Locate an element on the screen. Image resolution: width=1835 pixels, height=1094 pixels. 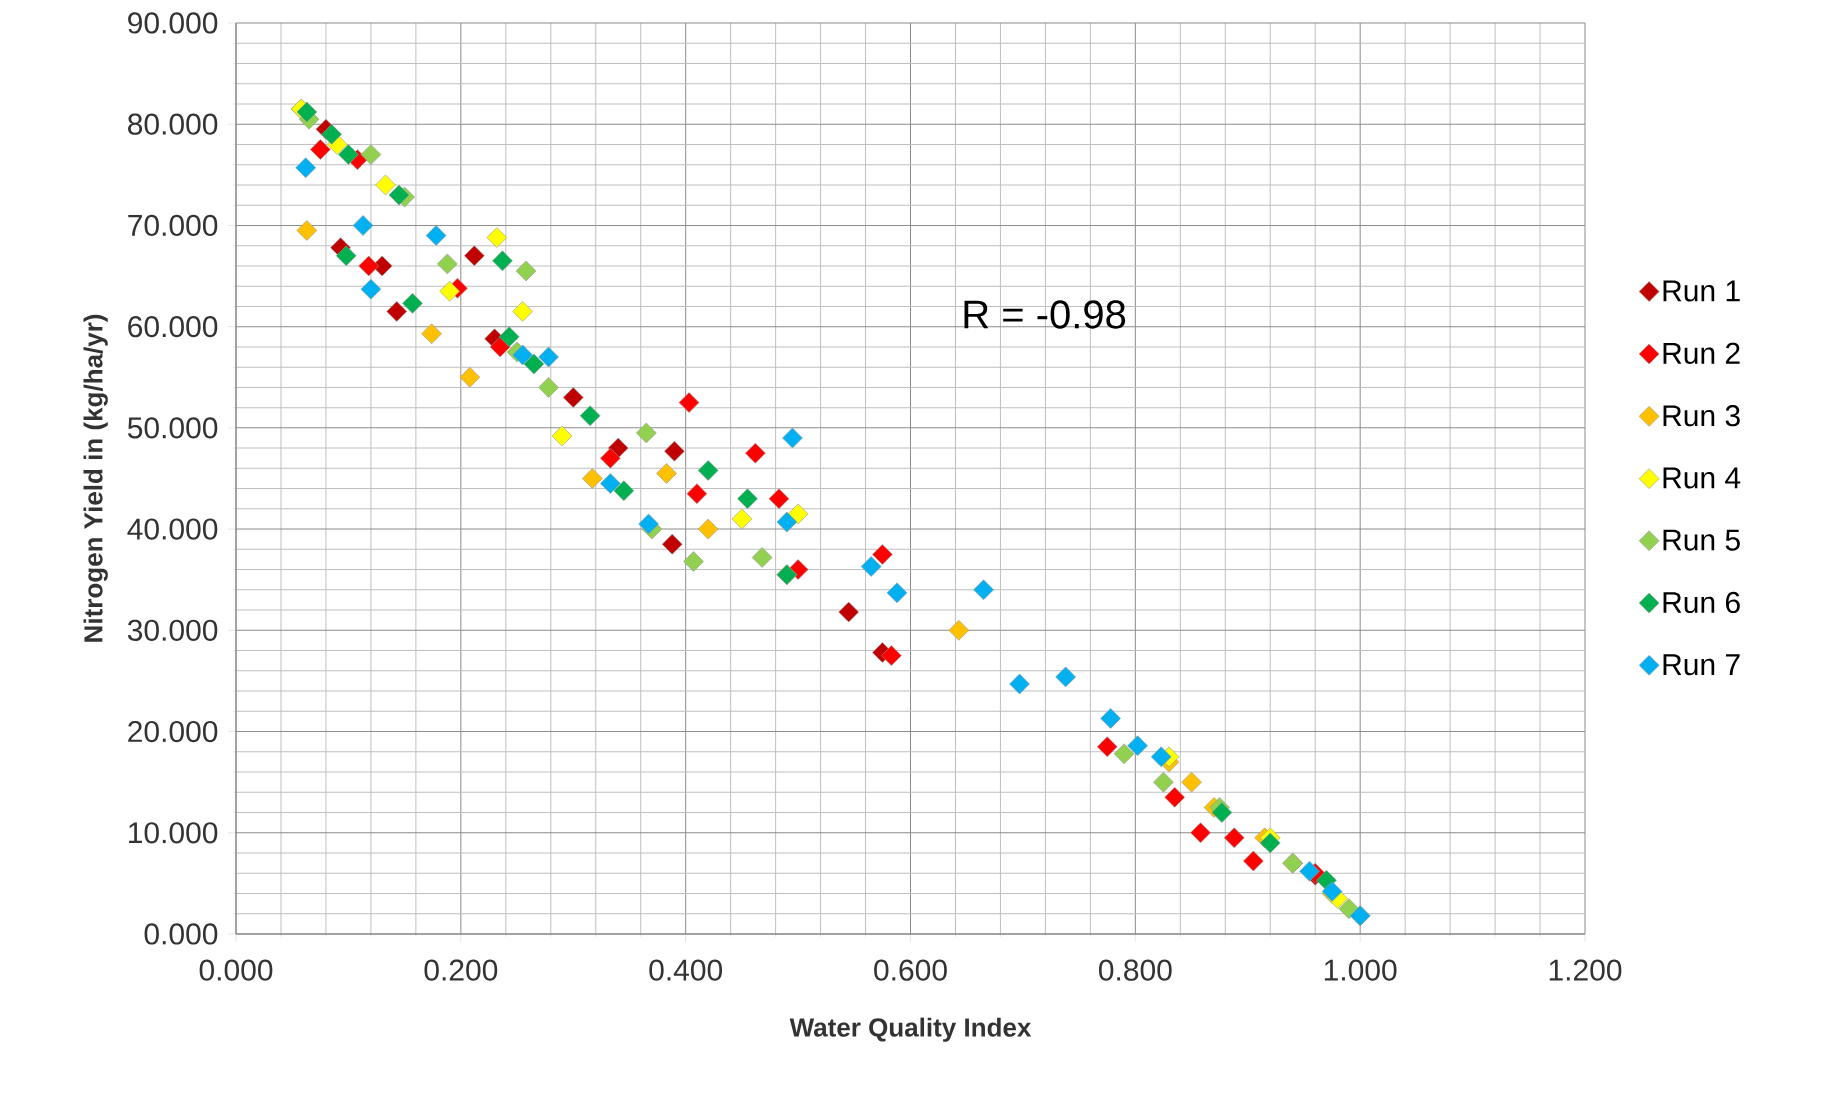
x-tick-label: 0.600 is located at coordinates (910, 970).